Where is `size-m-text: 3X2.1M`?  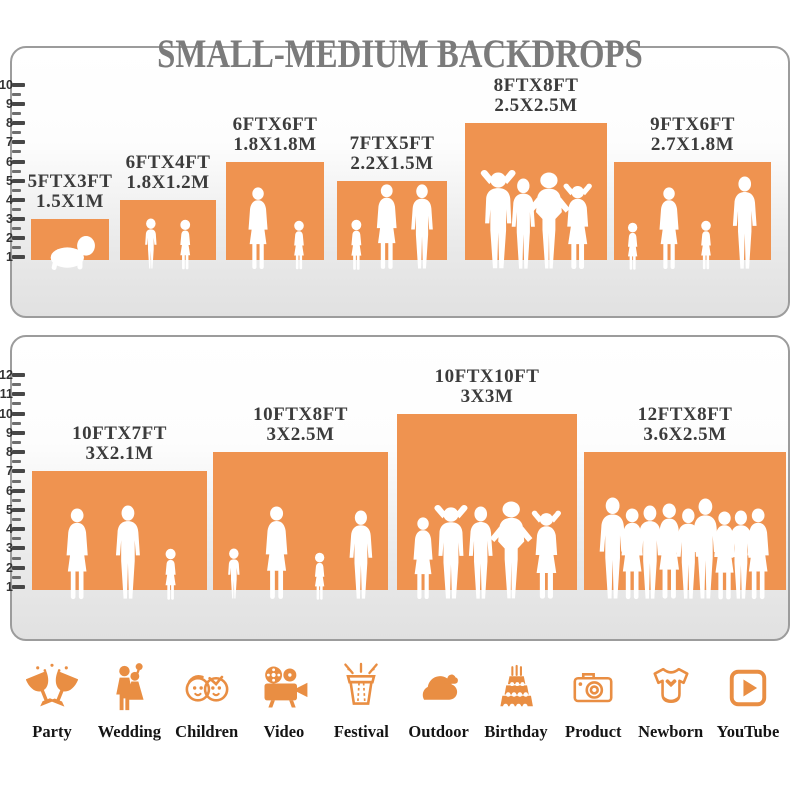
size-m-text: 3X2.1M is located at coordinates (119, 454).